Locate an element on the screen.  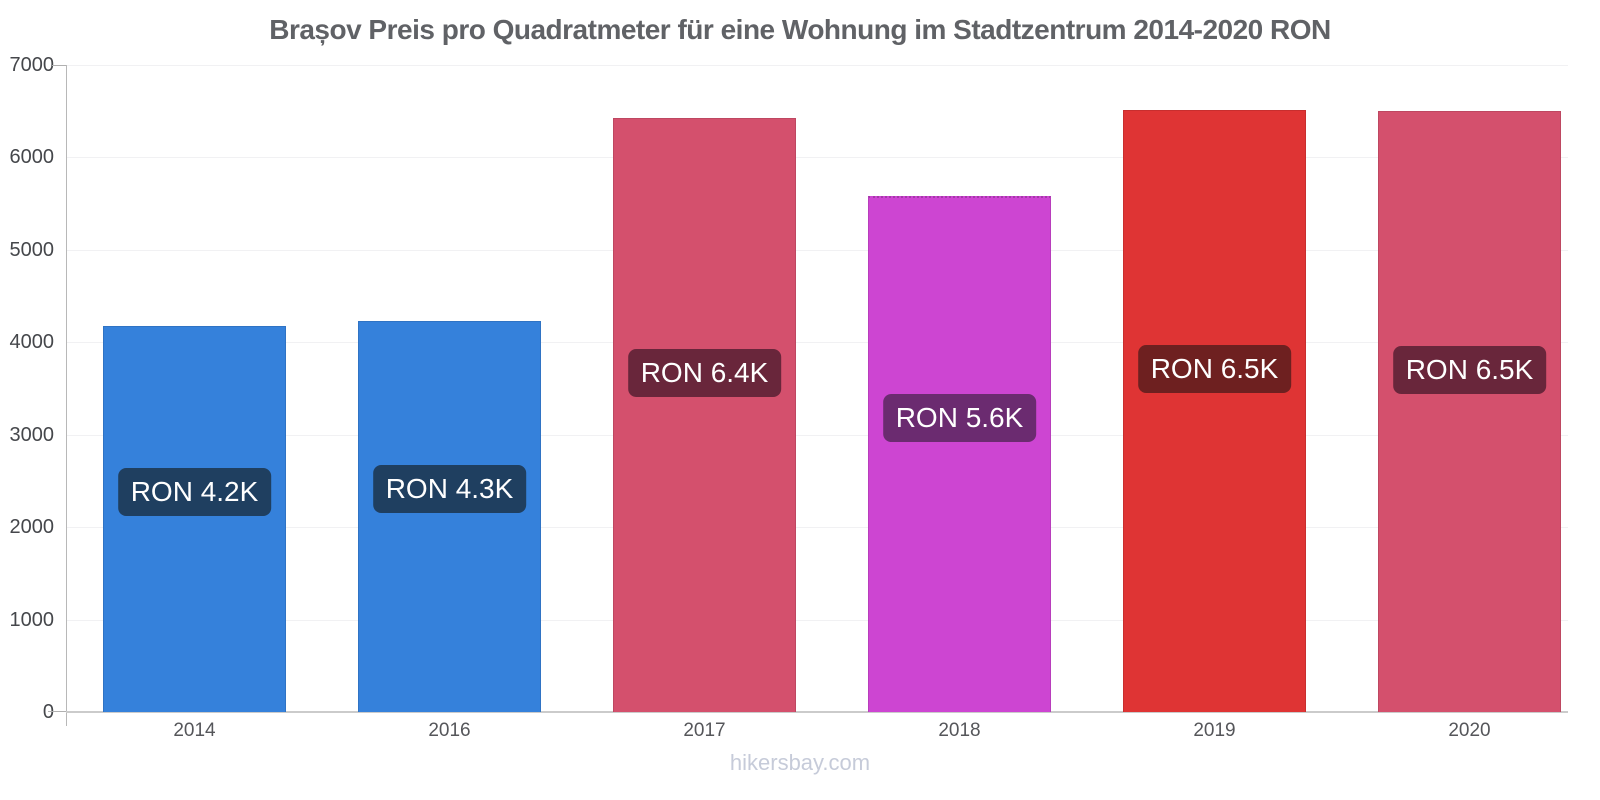
y-axis-line is located at coordinates (66, 395).